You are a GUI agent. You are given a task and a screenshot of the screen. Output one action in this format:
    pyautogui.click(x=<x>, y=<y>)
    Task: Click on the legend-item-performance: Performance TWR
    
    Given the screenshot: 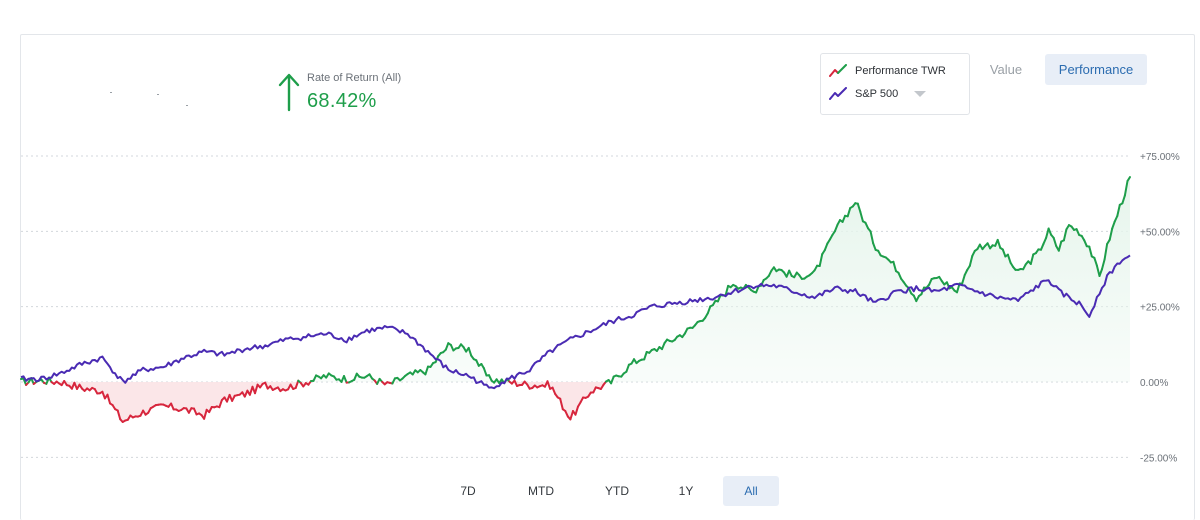 What is the action you would take?
    pyautogui.click(x=887, y=71)
    